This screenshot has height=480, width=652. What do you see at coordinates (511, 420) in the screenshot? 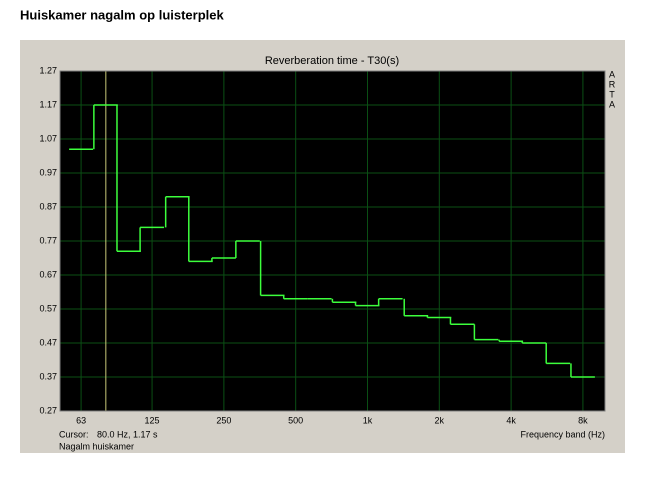
I see `x-tick-label: 4k` at bounding box center [511, 420].